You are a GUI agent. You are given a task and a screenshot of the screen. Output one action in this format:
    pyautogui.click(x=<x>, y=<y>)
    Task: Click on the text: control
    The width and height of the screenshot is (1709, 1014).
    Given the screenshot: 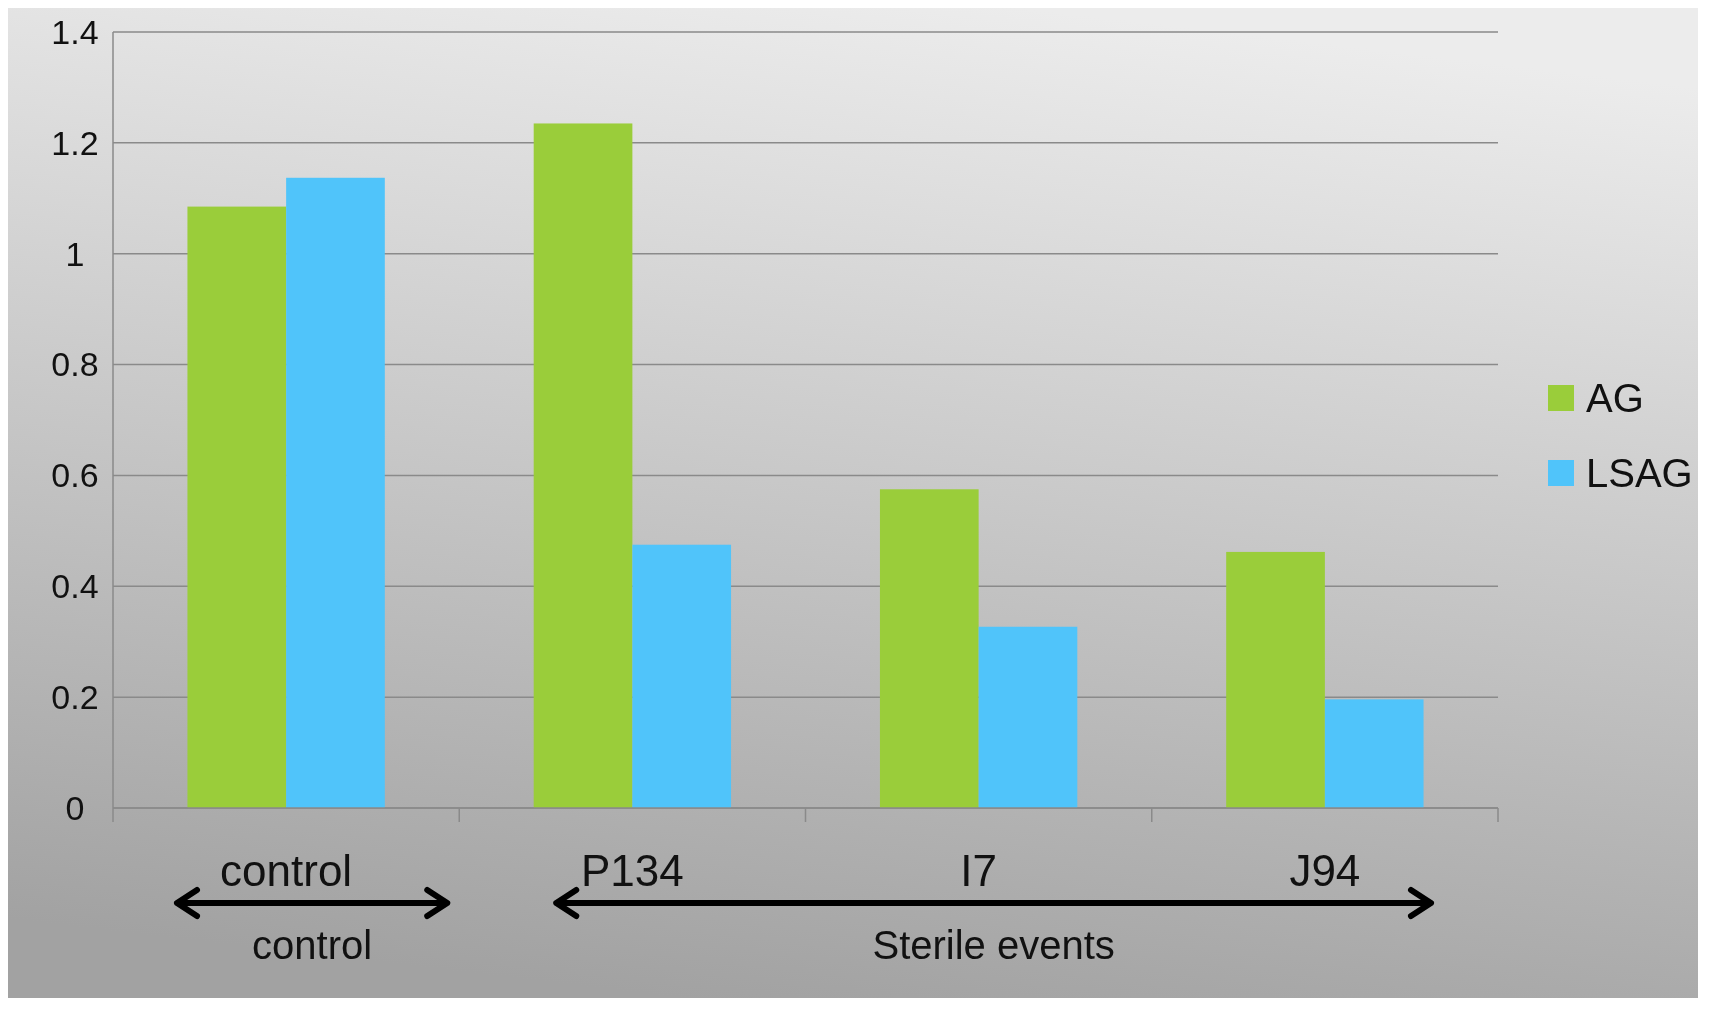 What is the action you would take?
    pyautogui.click(x=312, y=945)
    